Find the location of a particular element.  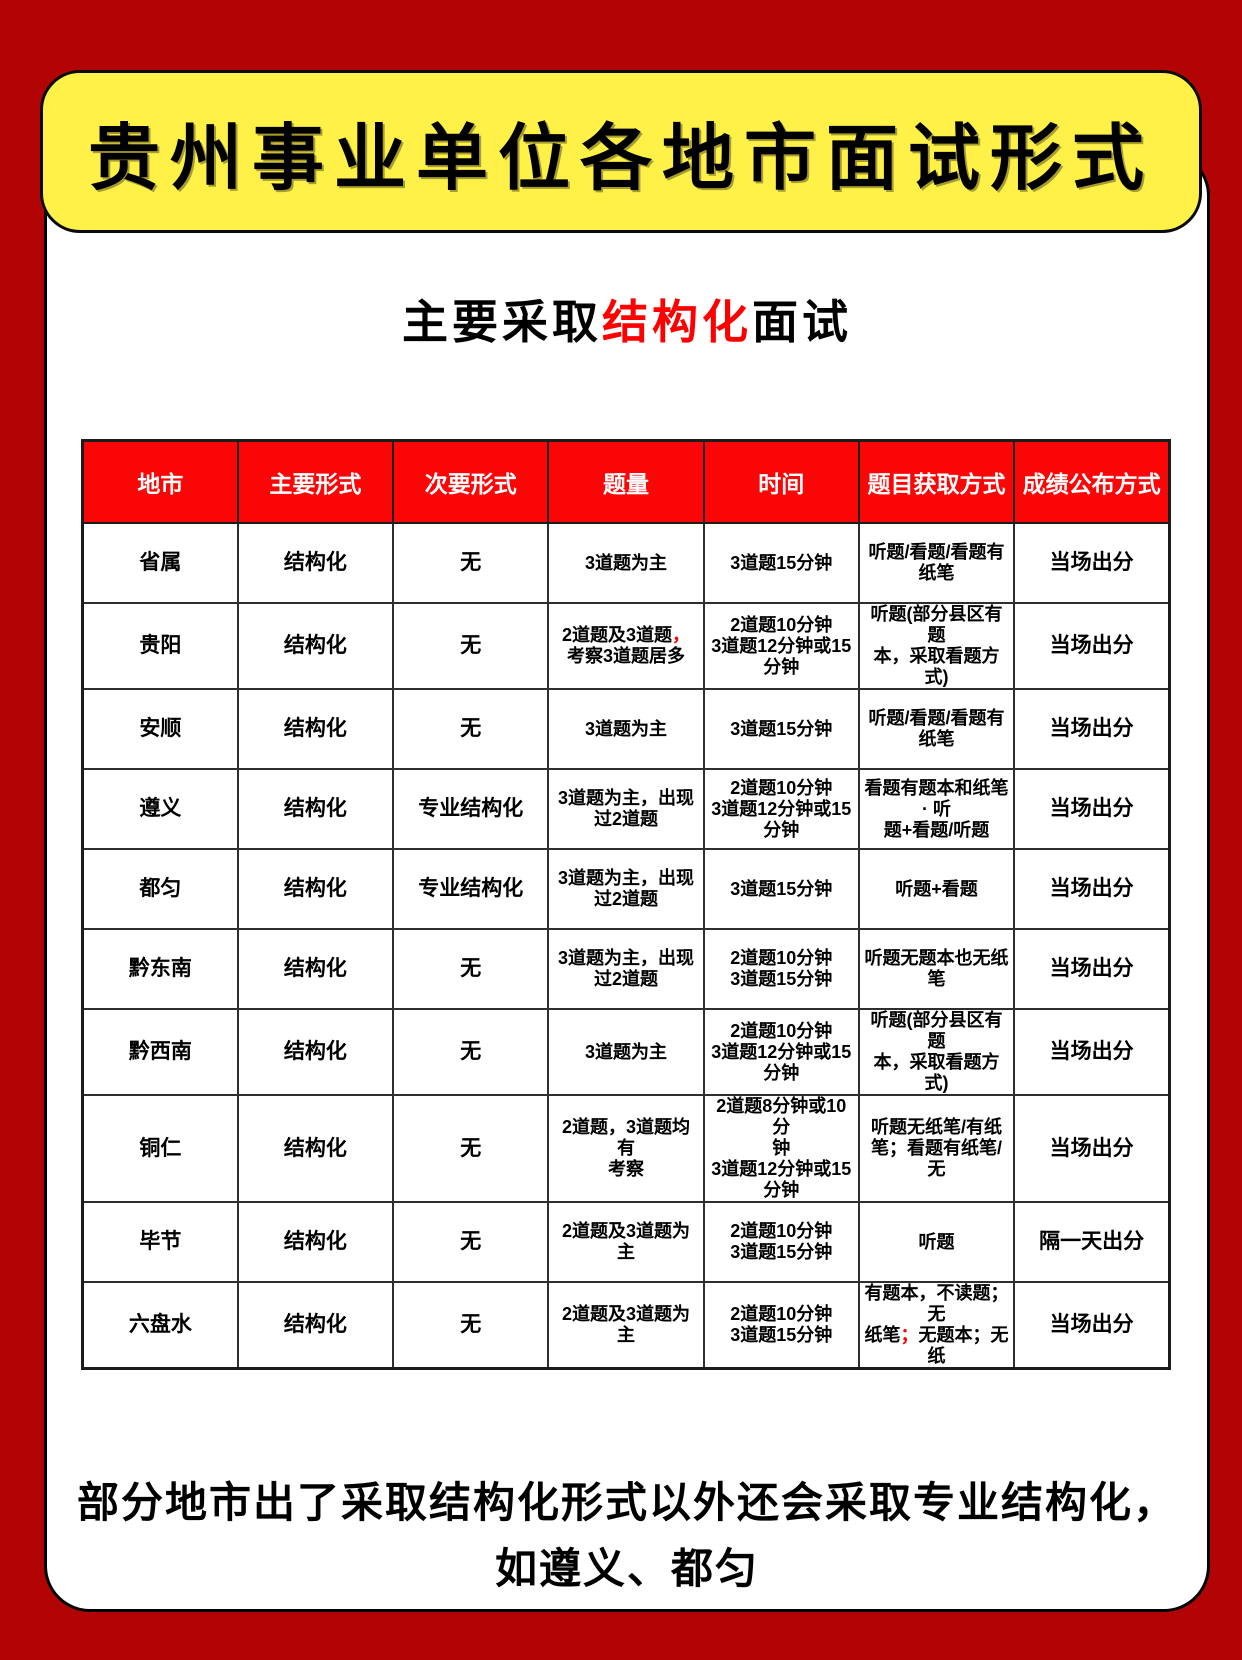

subtitle-prefix: 主要采取 is located at coordinates (502, 322).